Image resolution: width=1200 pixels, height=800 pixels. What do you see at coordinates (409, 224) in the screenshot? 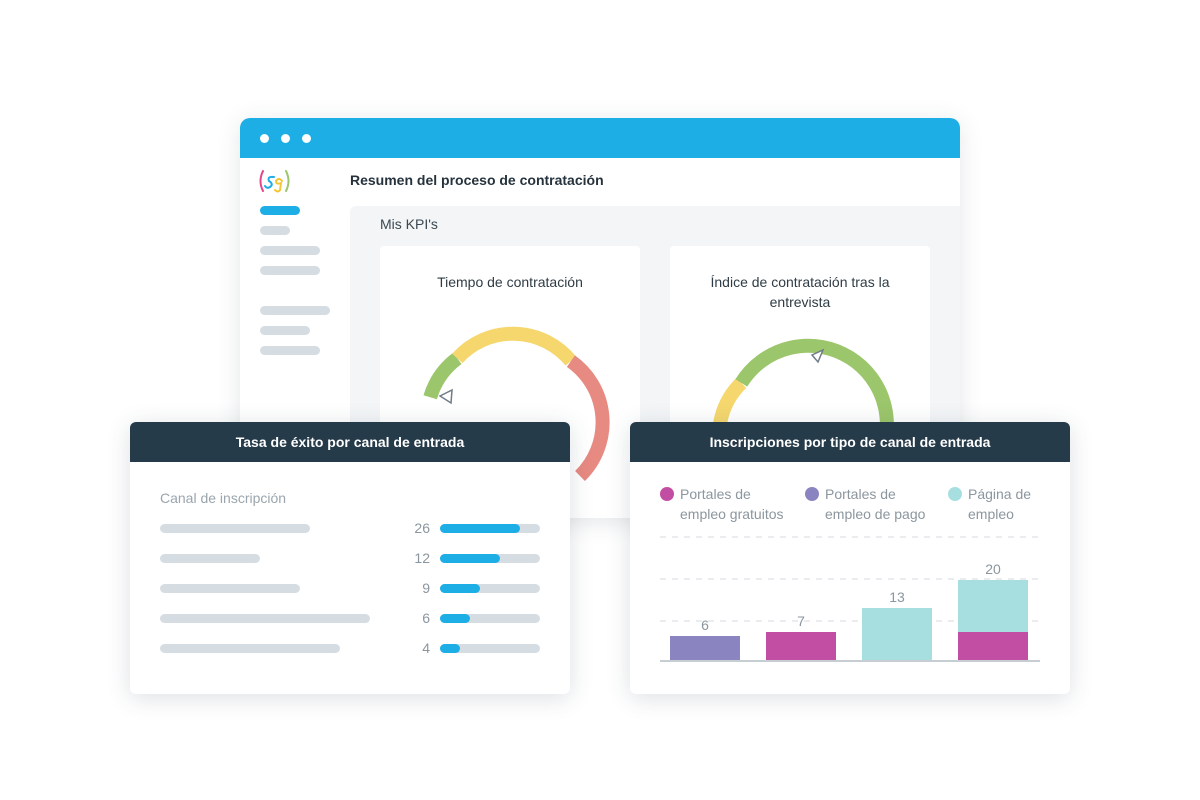
I see `kpi-section-label: Mis KPI's` at bounding box center [409, 224].